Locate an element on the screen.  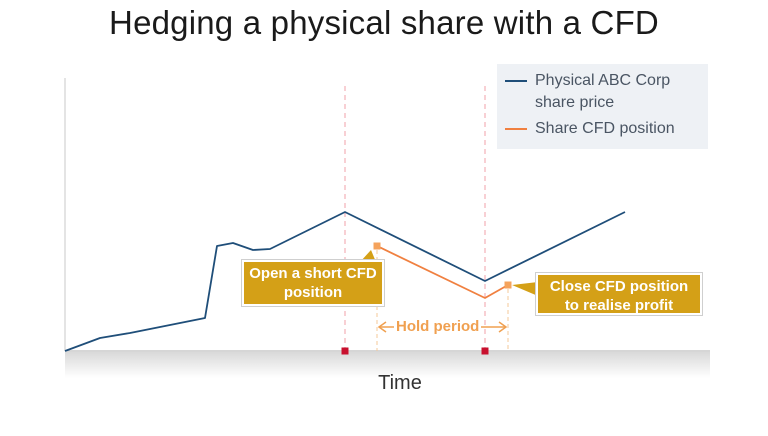
series-line-cfd-position is located at coordinates (442, 272).